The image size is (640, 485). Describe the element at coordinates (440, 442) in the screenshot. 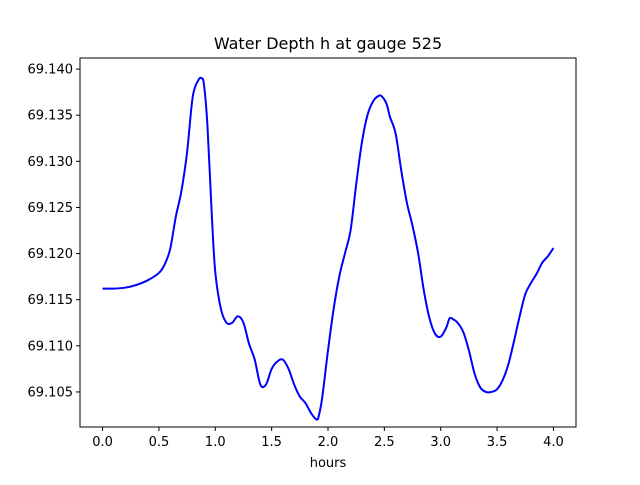

I see `x-tick-label: 3.0` at that location.